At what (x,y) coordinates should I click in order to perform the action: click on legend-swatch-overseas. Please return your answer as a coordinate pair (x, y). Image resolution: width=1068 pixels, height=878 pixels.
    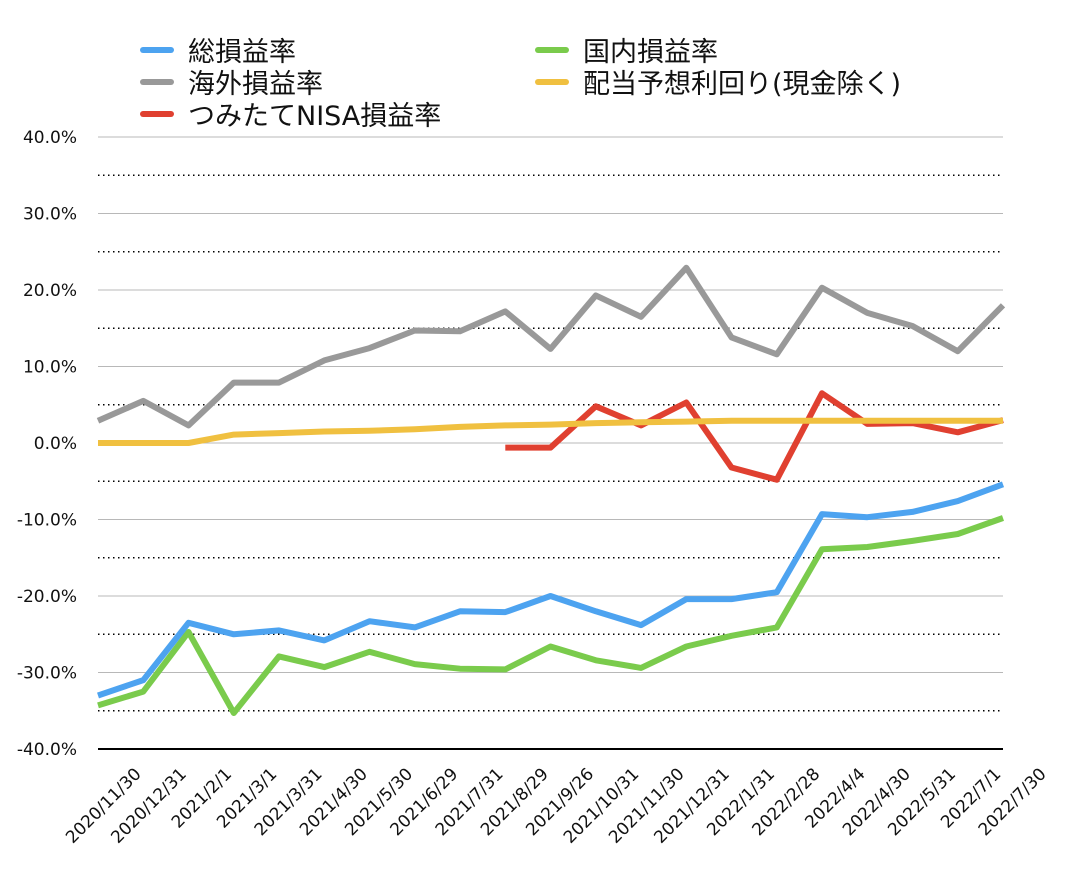
    Looking at the image, I should click on (157, 81).